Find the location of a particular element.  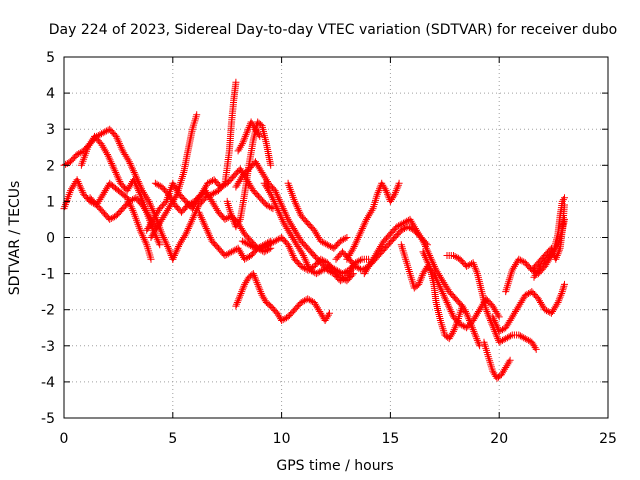

y-tick-label: -3 is located at coordinates (48, 347).